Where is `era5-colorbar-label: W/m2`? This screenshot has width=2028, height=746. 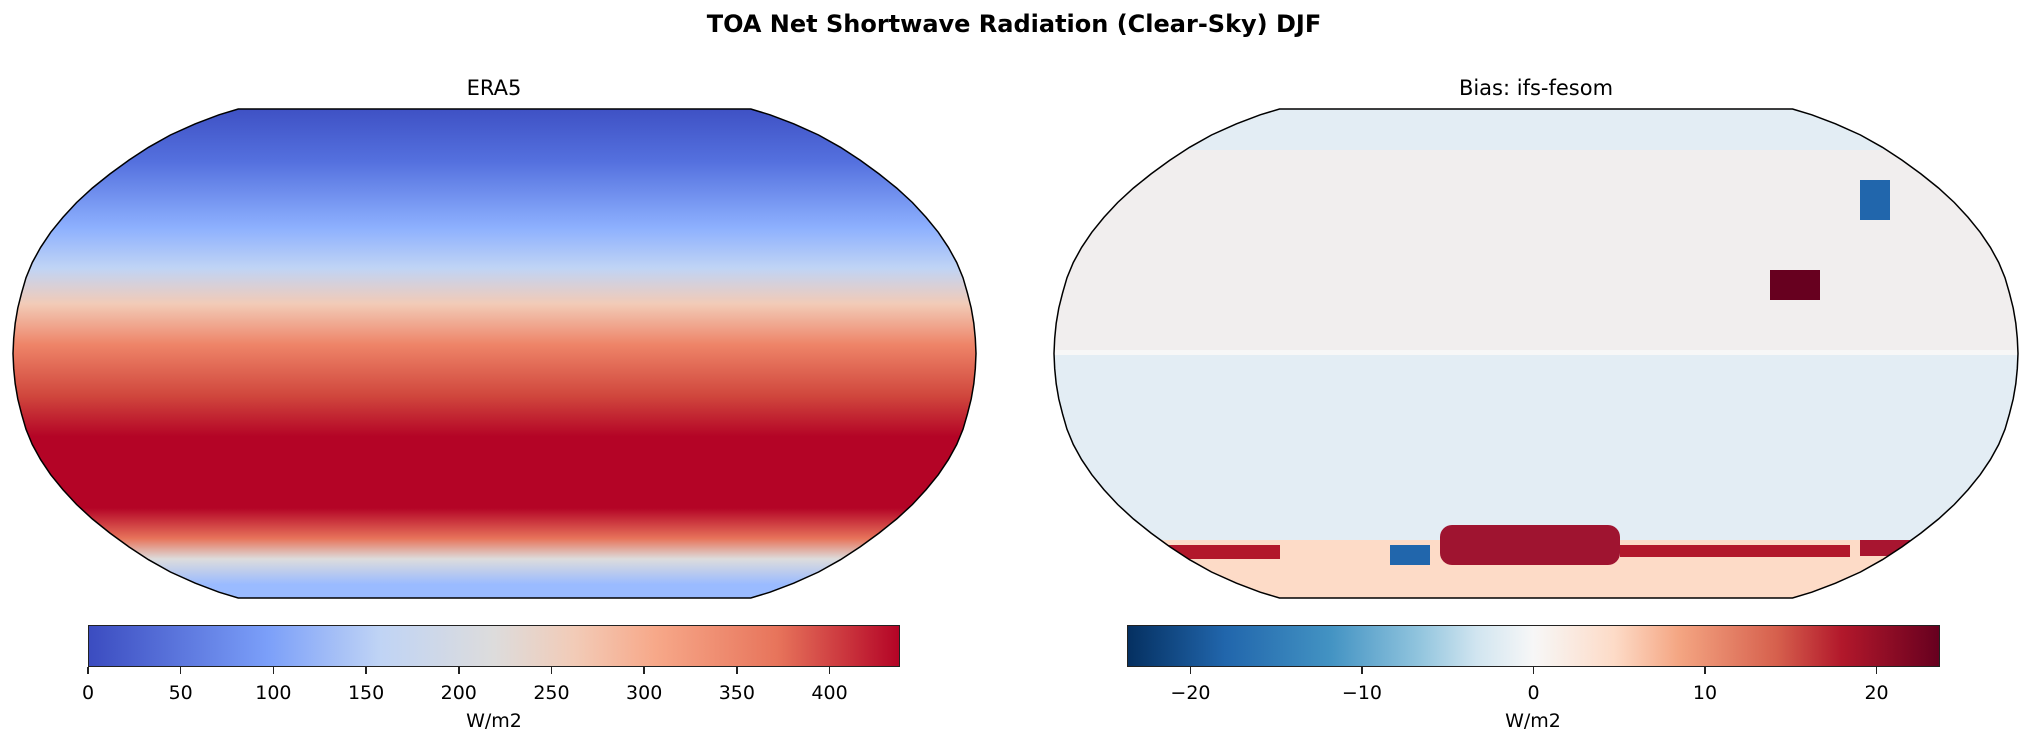
era5-colorbar-label: W/m2 is located at coordinates (494, 721).